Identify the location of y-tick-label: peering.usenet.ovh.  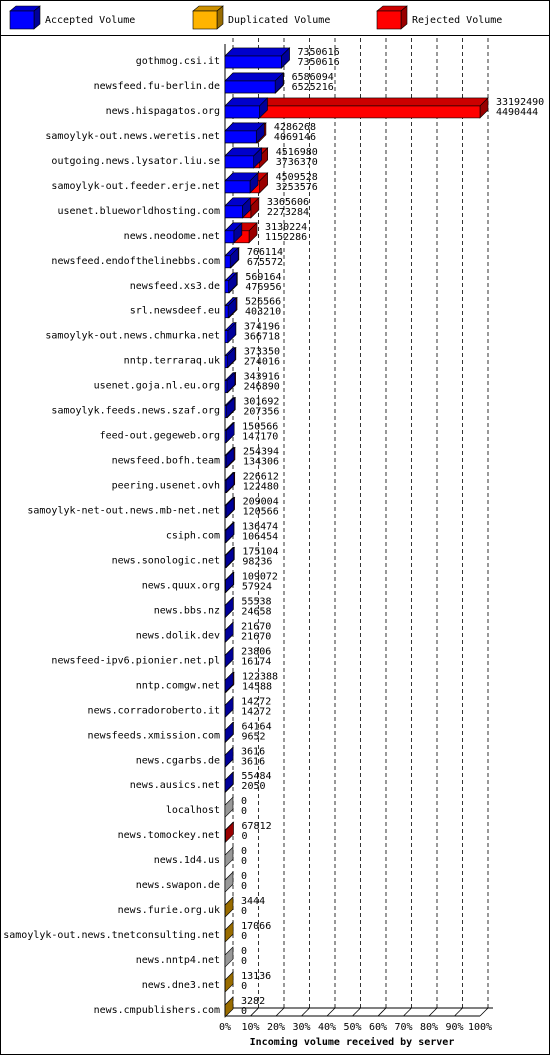
(166, 486).